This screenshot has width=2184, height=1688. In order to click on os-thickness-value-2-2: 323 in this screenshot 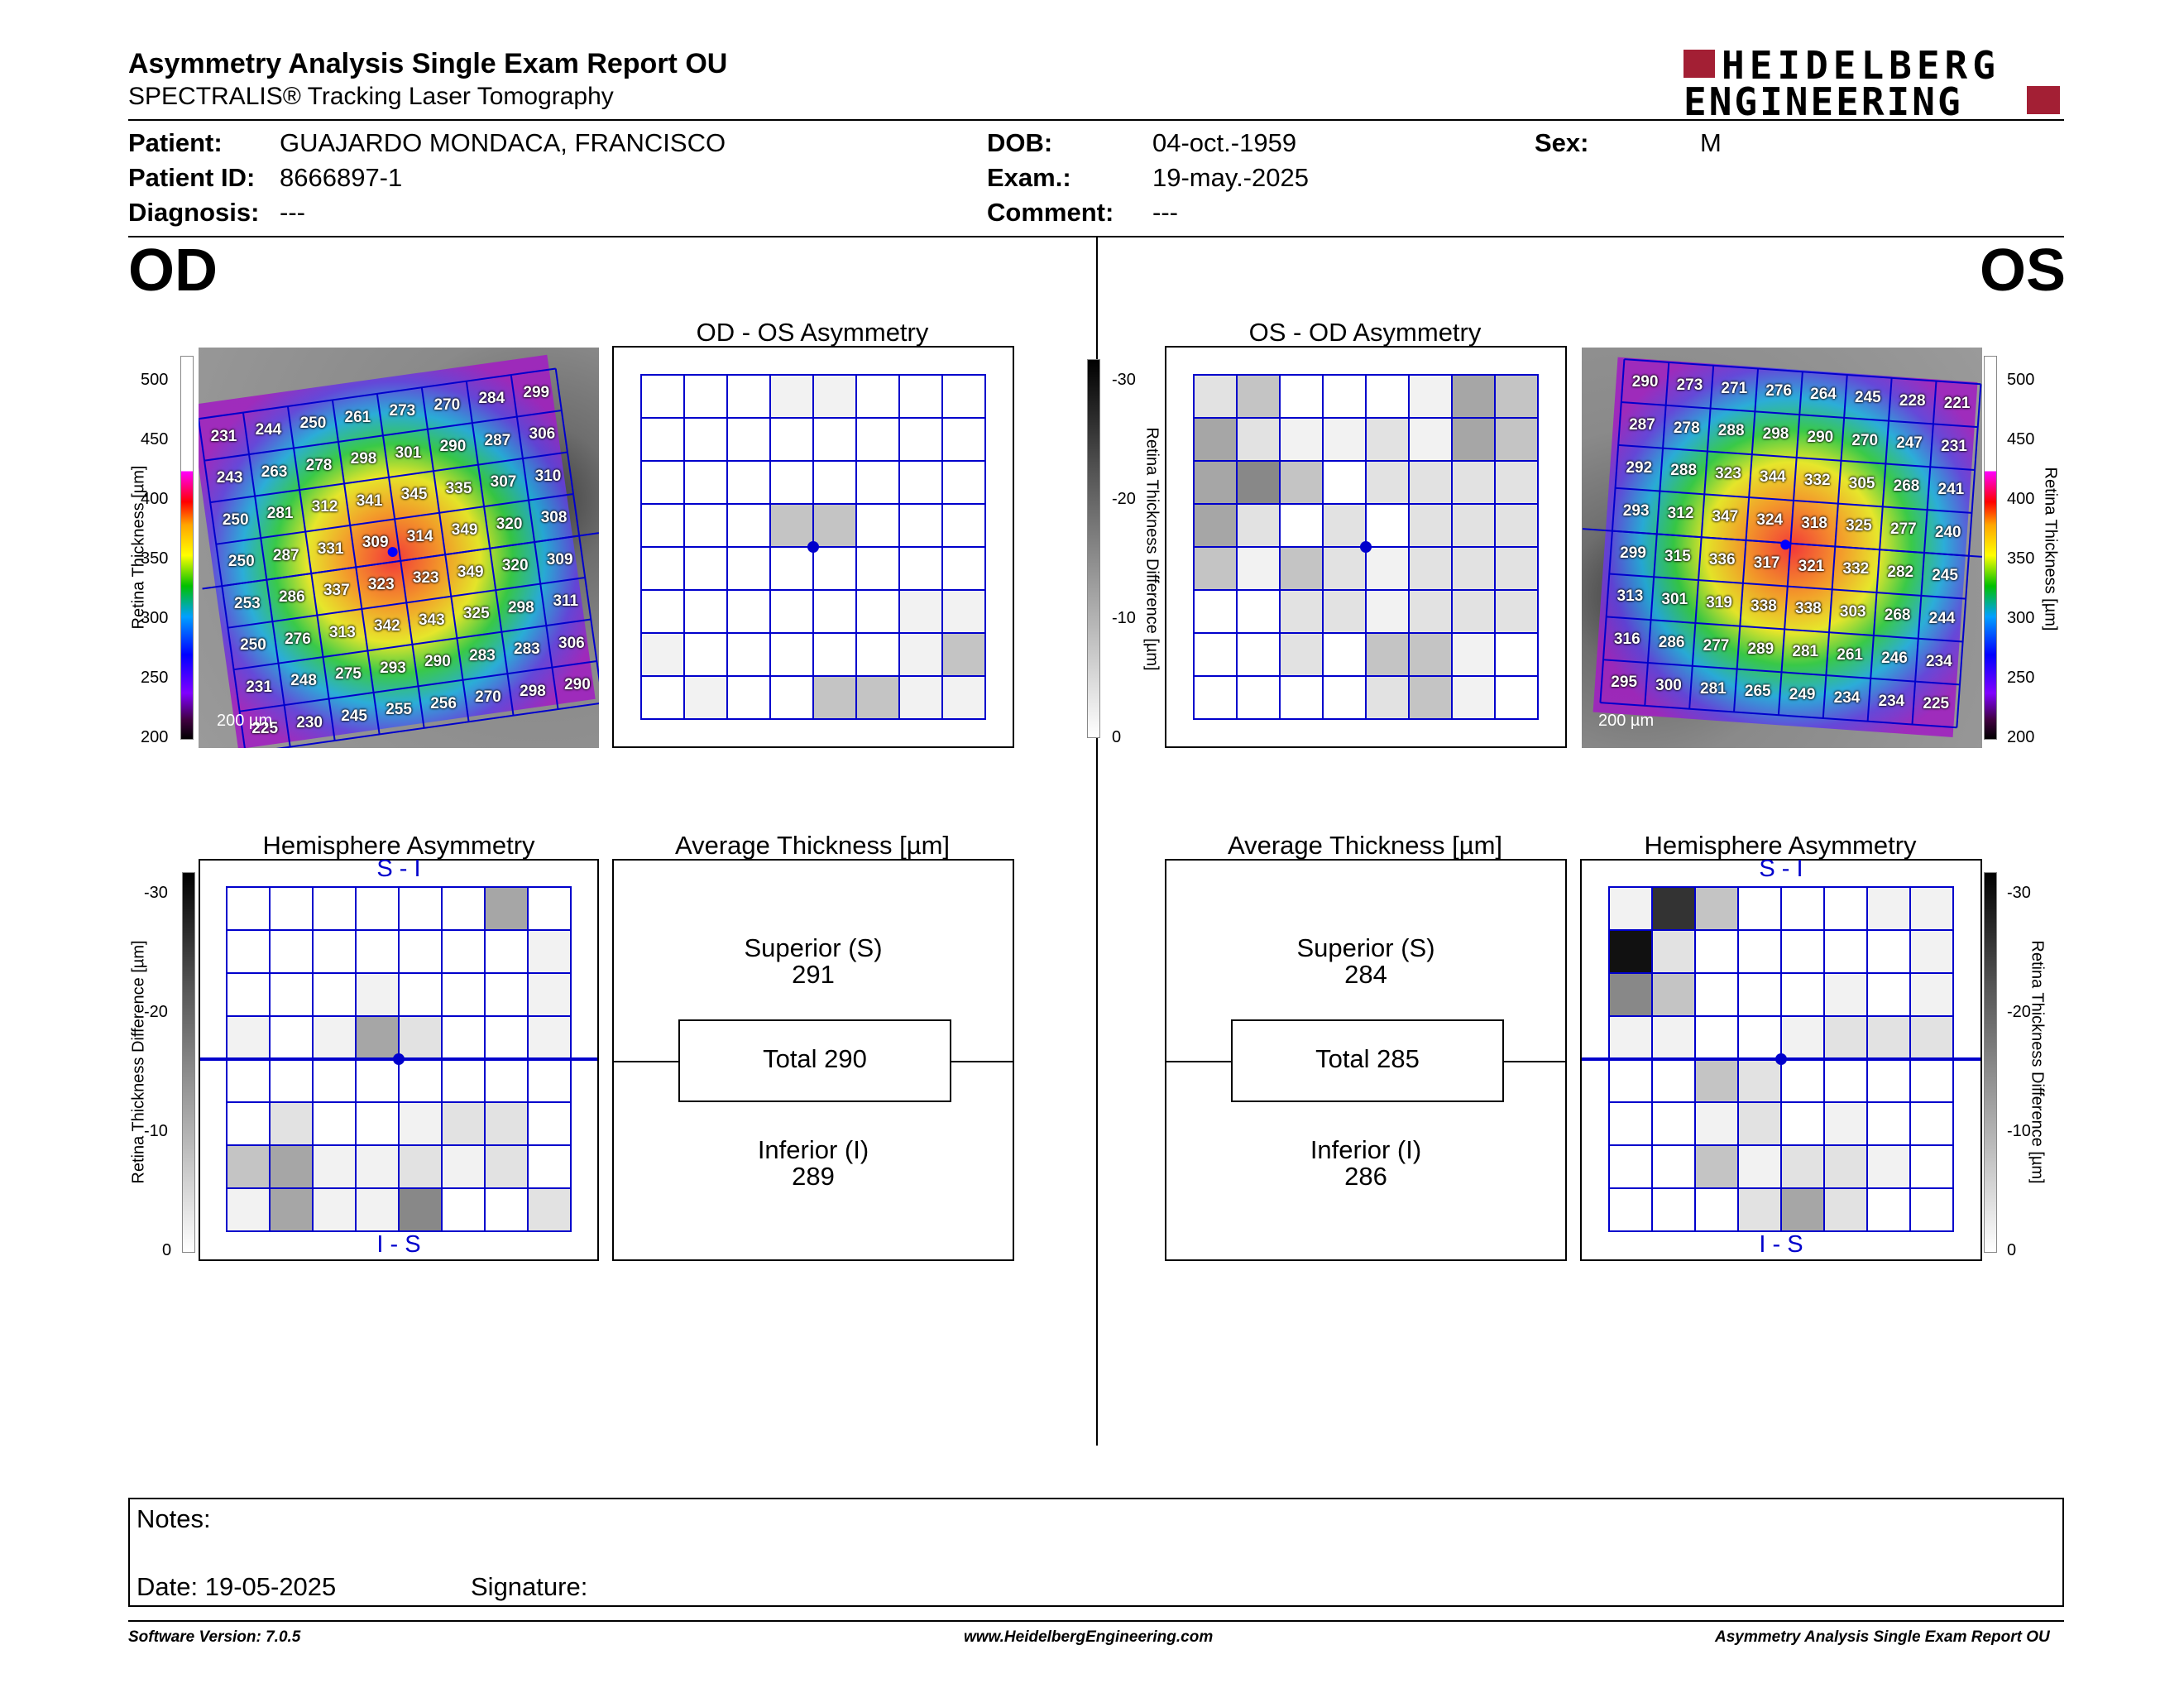, I will do `click(1728, 474)`.